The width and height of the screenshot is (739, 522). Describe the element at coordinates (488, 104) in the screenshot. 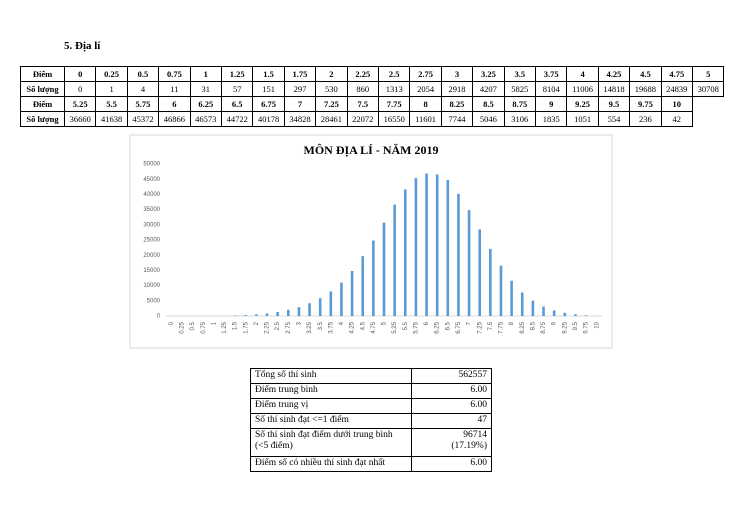

I see `score-cell: 8.5` at that location.